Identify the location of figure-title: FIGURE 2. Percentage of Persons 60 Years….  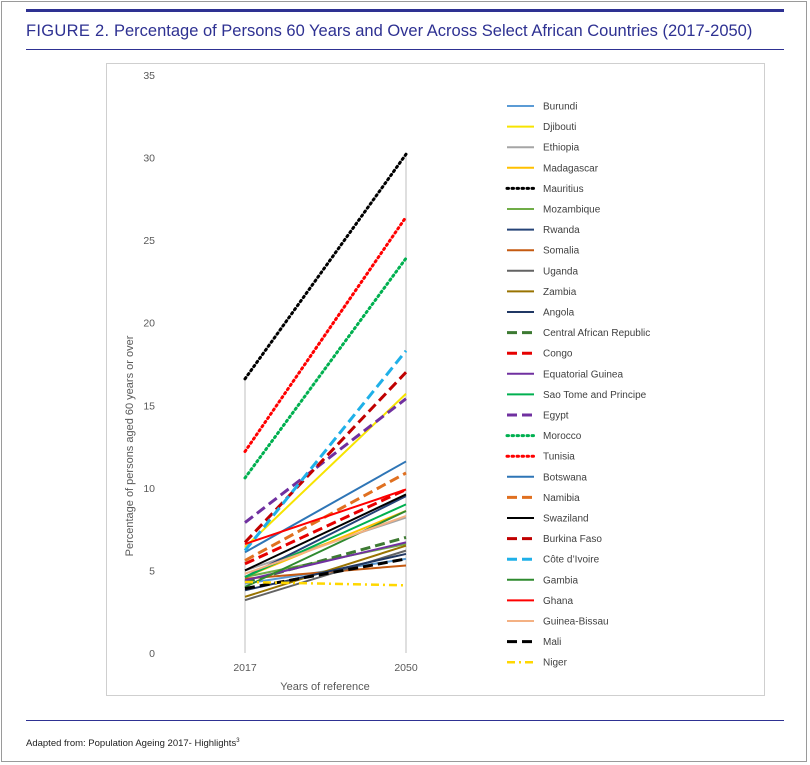
(389, 31).